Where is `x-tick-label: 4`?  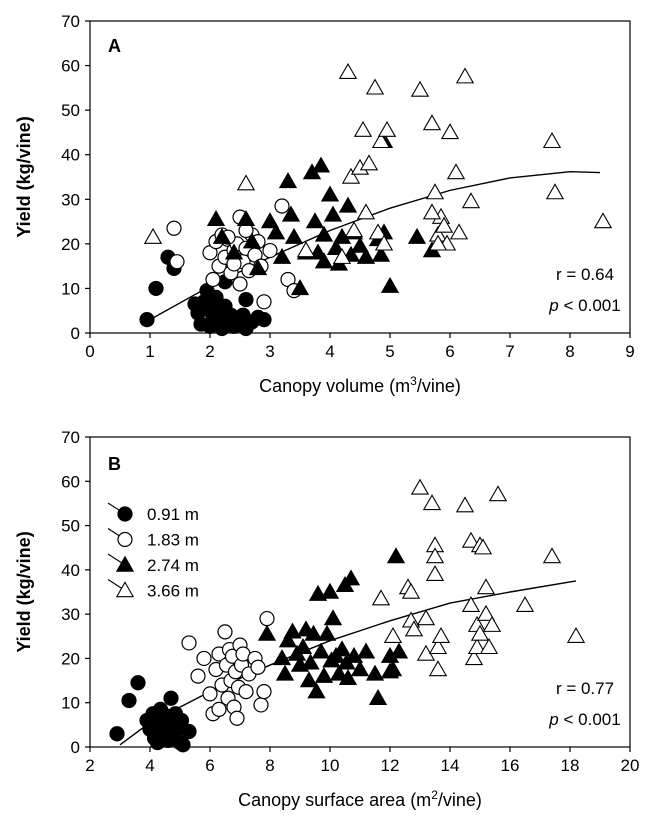 x-tick-label: 4 is located at coordinates (149, 765).